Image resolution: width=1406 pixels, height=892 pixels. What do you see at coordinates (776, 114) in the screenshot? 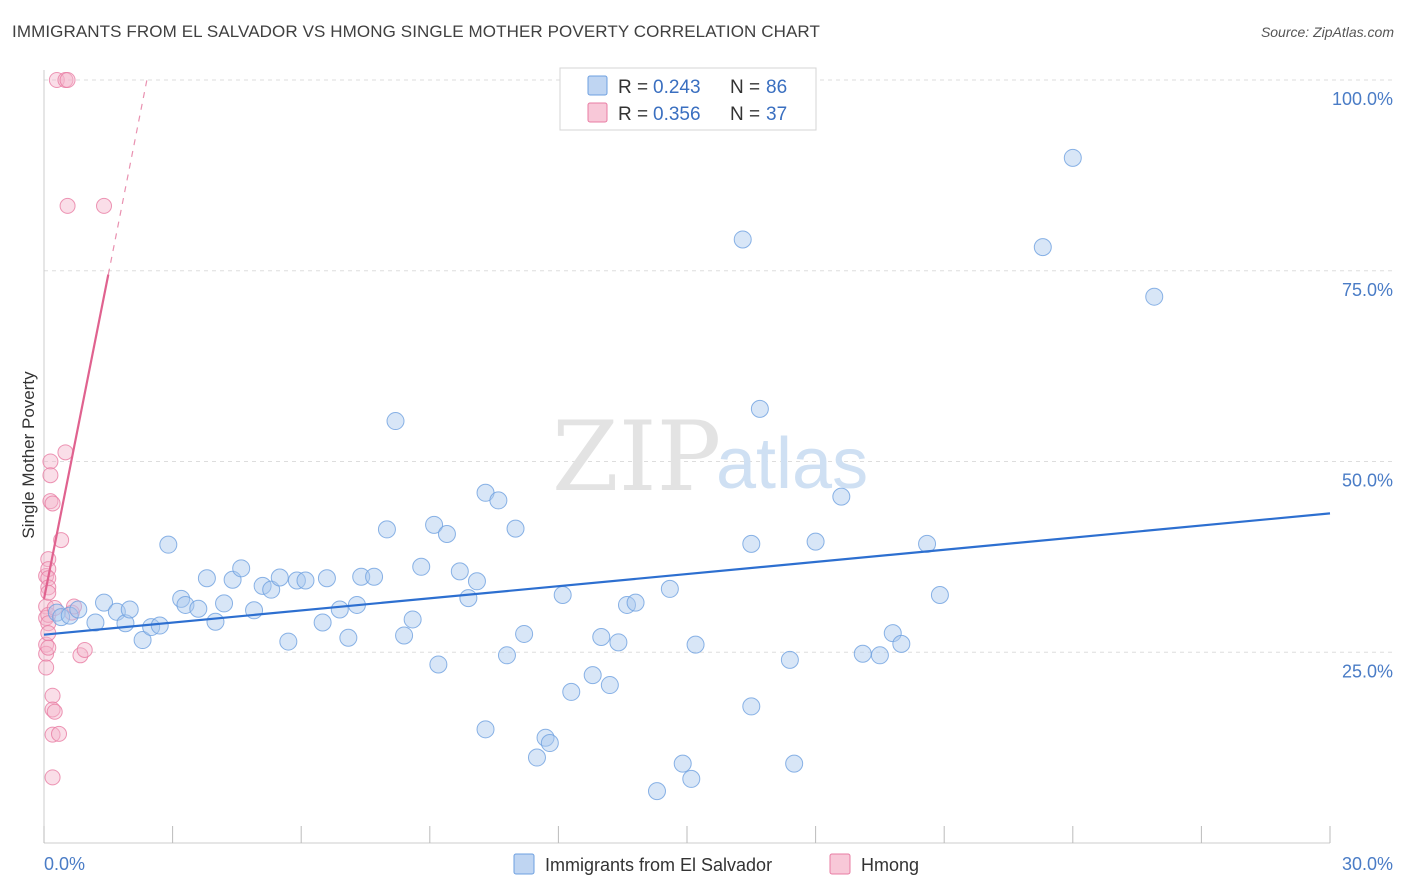
I see `legend-n-value: 37` at bounding box center [776, 114].